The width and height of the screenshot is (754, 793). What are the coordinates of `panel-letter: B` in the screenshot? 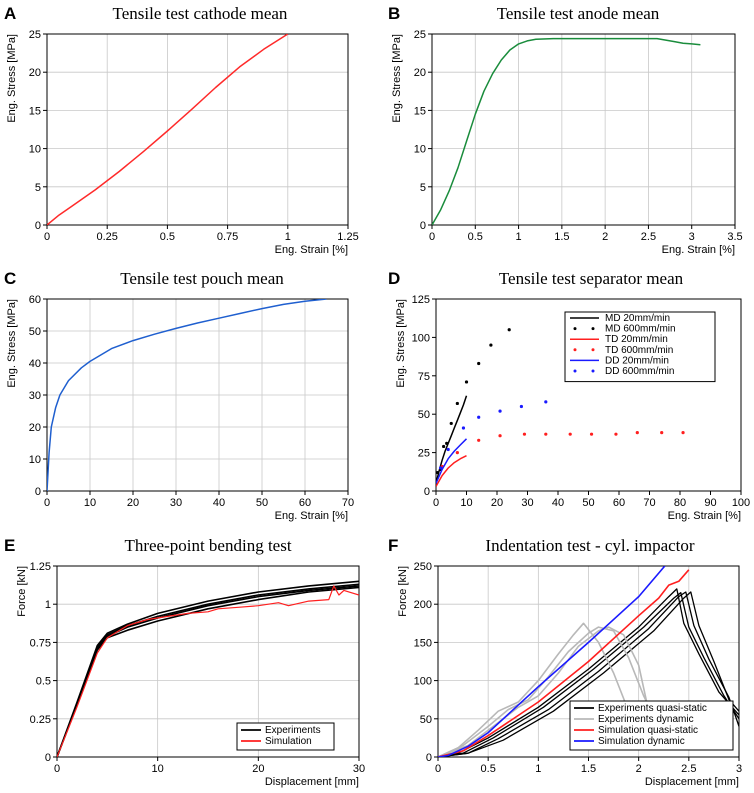 It's located at (394, 13).